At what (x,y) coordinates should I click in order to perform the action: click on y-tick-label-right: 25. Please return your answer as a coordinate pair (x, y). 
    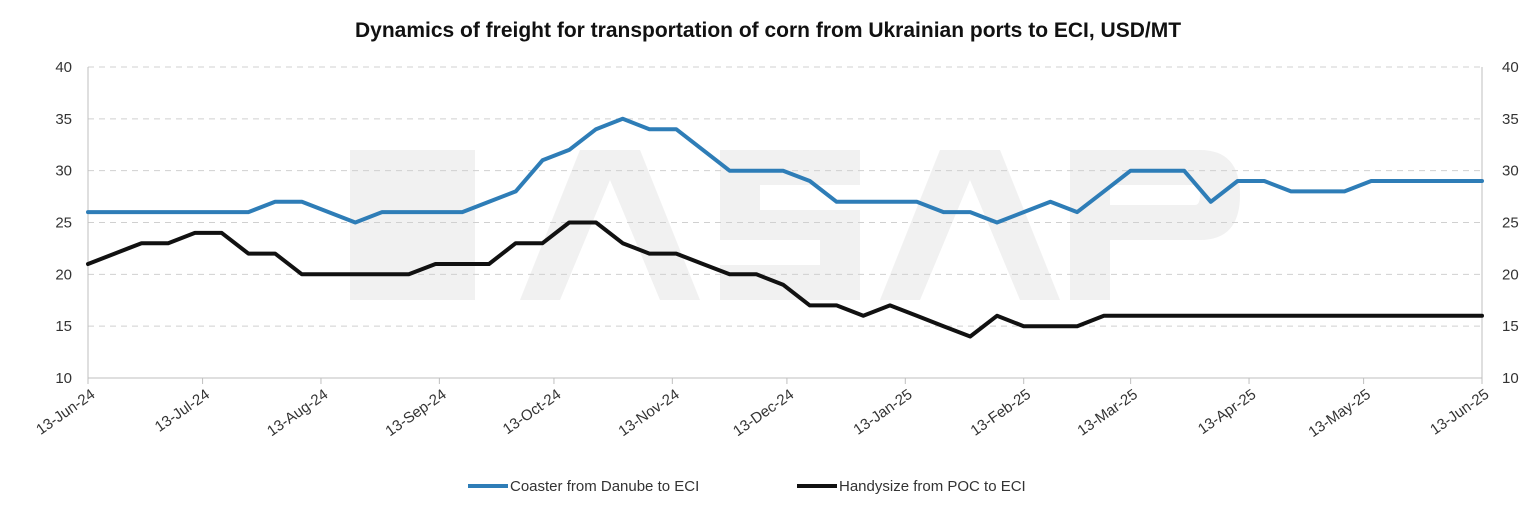
    Looking at the image, I should click on (1510, 223).